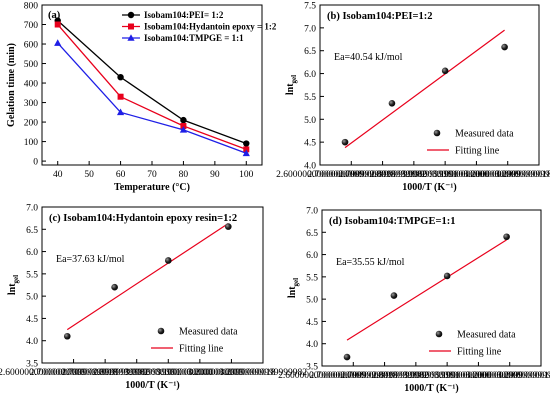 The height and width of the screenshot is (411, 550). Describe the element at coordinates (379, 16) in the screenshot. I see `panel-title: (b) Isobam104:PEI=1:2` at that location.